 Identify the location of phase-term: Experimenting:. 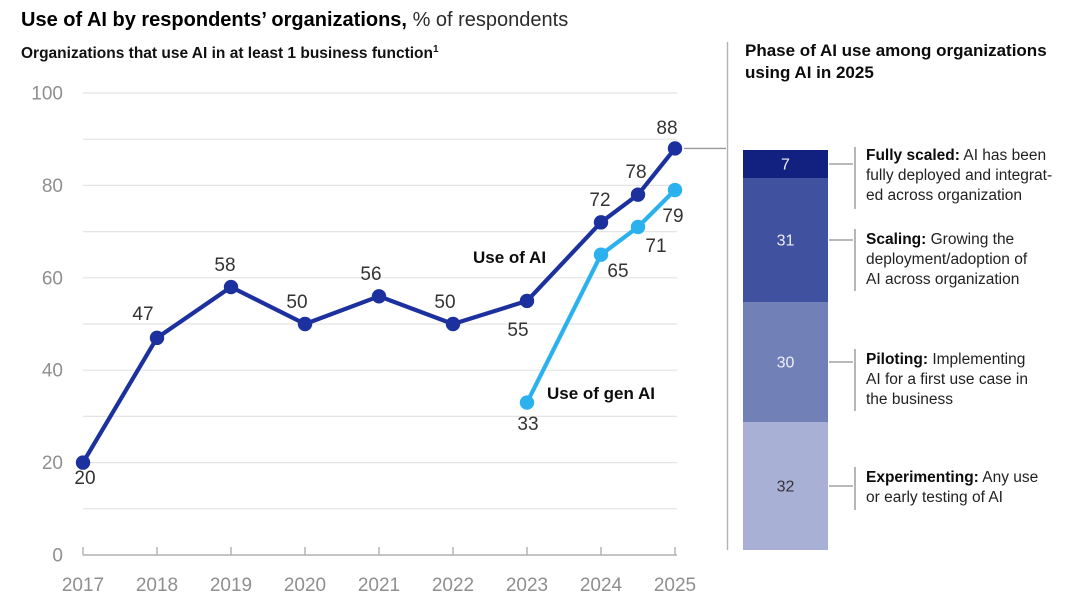
(922, 477).